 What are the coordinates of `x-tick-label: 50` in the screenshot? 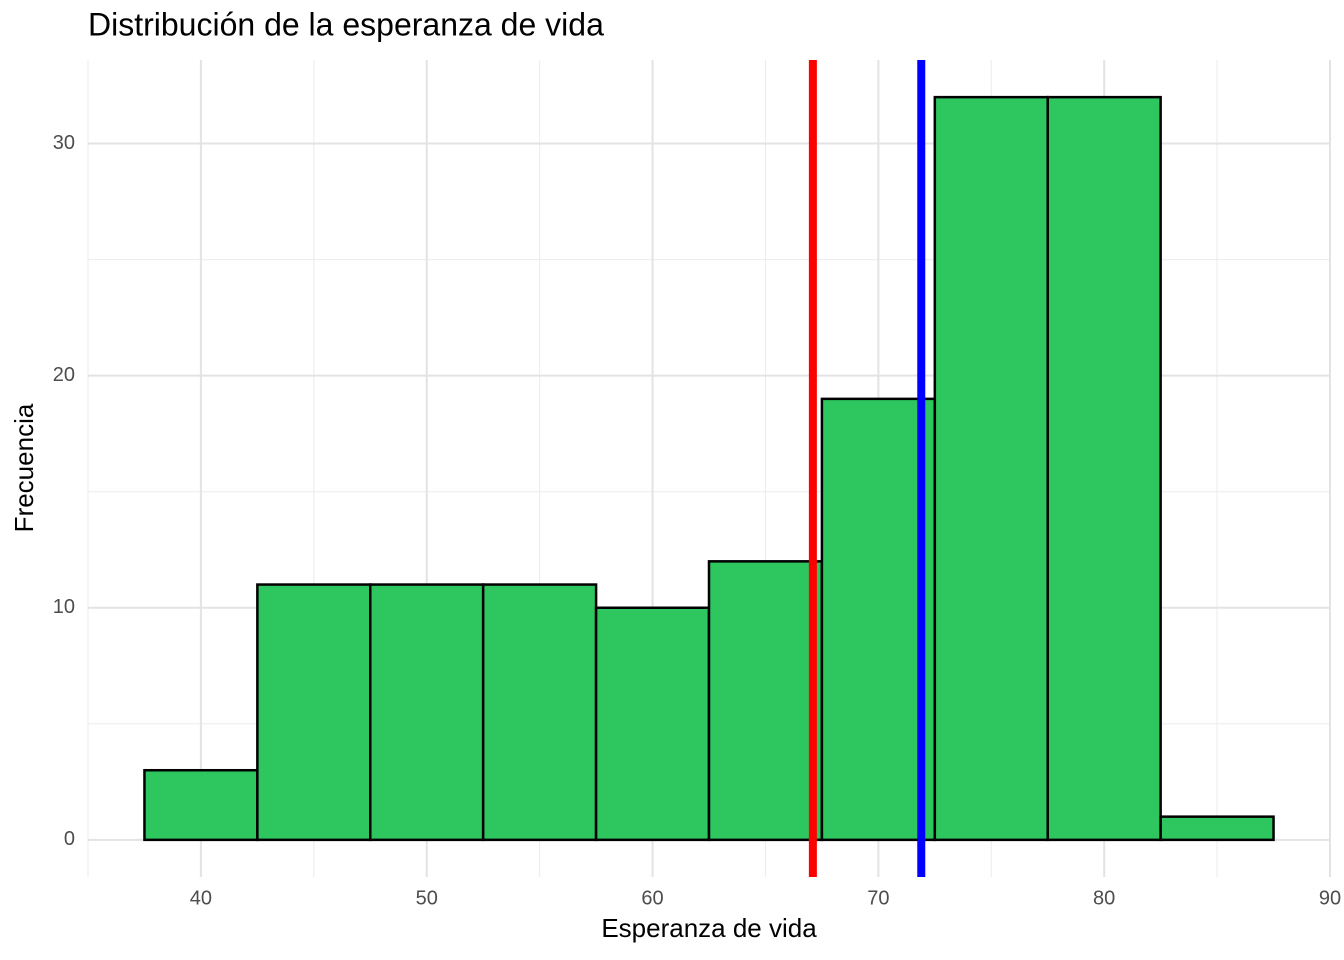 It's located at (427, 898).